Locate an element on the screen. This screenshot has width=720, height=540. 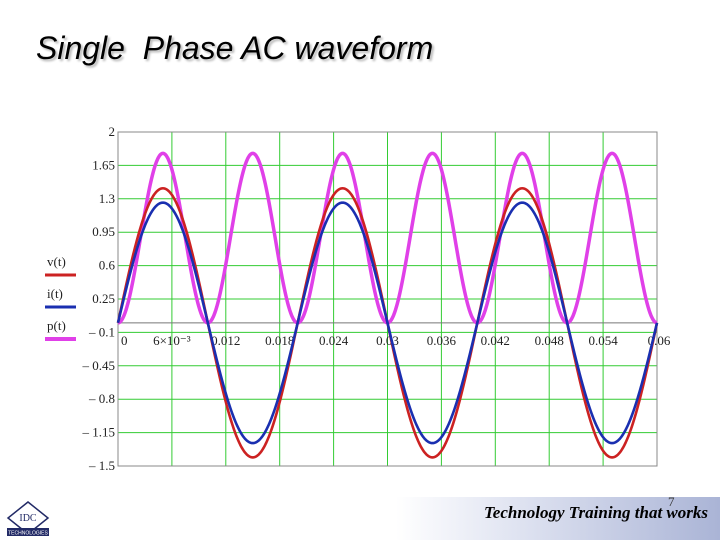
x-tick-label: 0.048 is located at coordinates (549, 340).